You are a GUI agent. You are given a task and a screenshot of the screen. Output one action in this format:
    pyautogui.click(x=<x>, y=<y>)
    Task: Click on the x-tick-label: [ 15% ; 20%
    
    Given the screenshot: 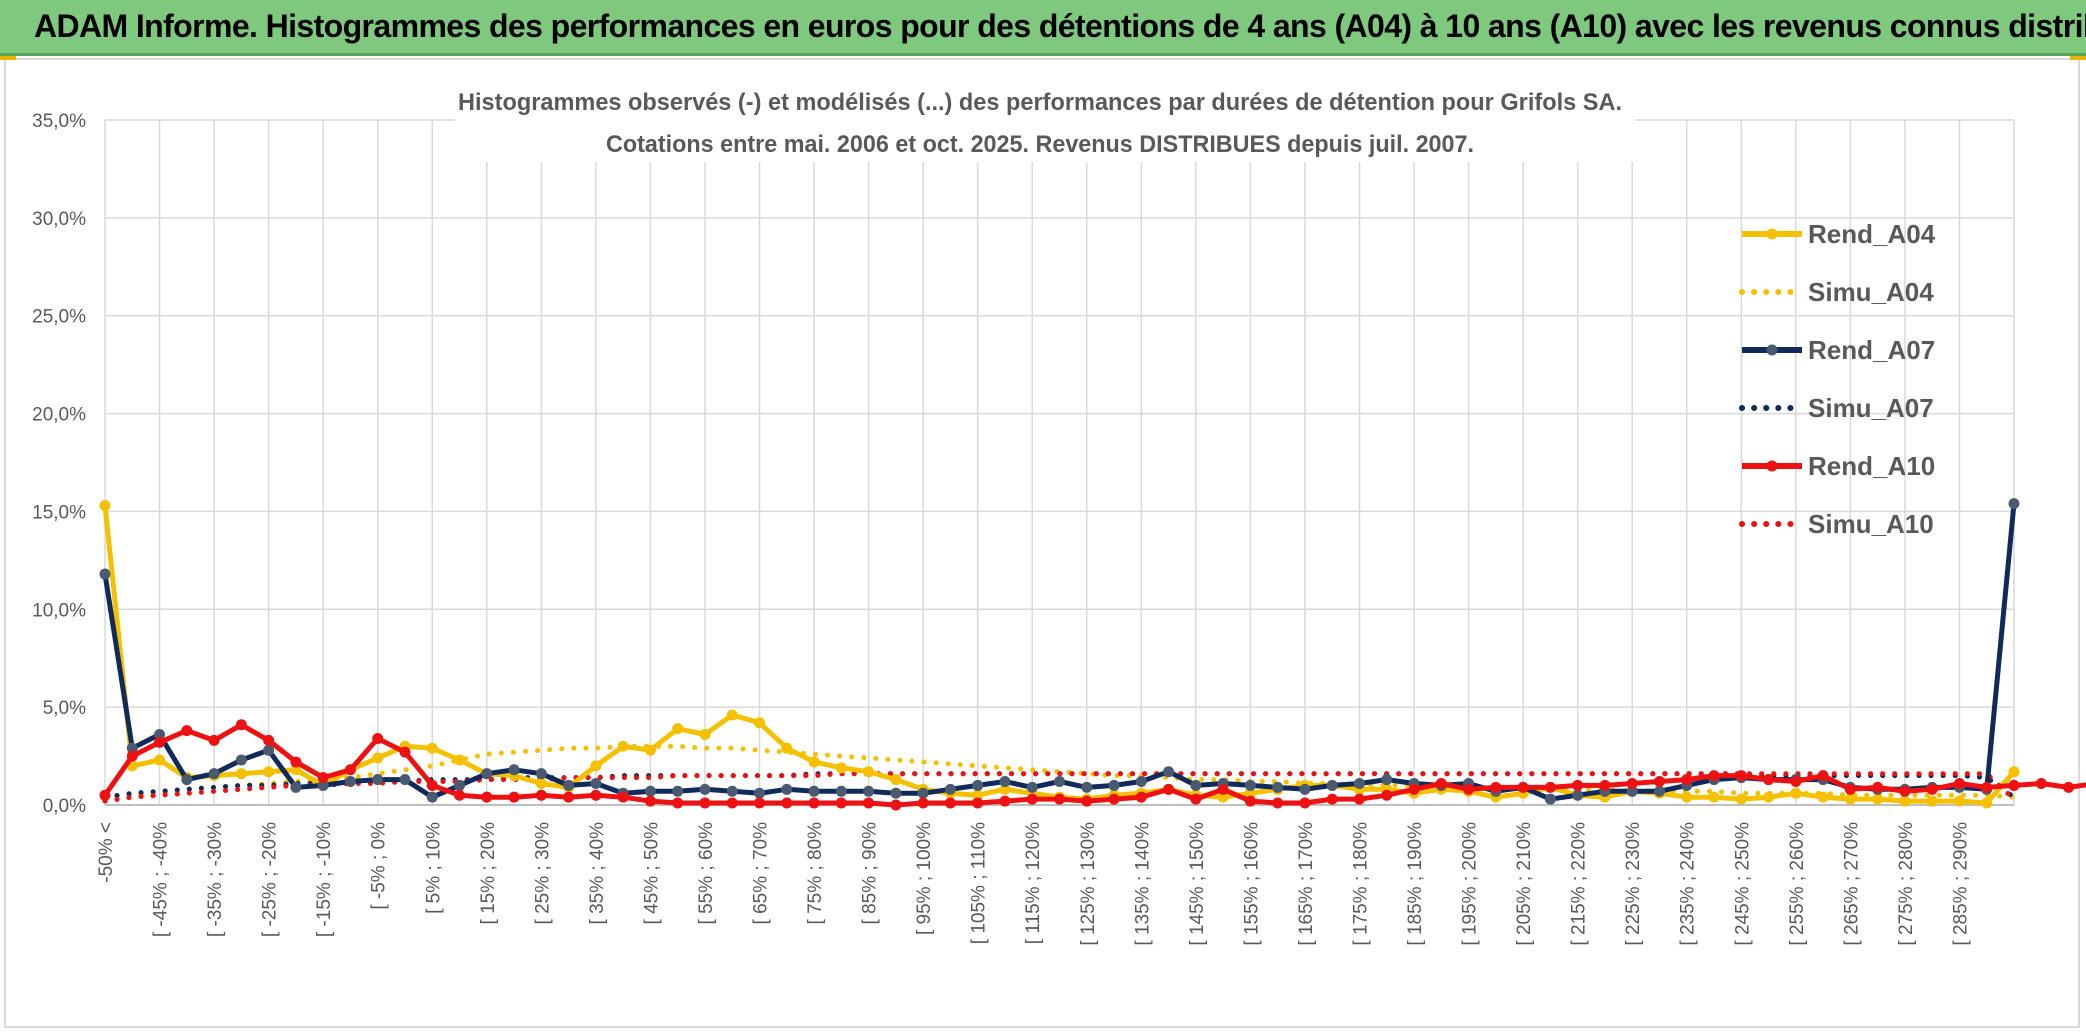 What is the action you would take?
    pyautogui.click(x=488, y=873)
    